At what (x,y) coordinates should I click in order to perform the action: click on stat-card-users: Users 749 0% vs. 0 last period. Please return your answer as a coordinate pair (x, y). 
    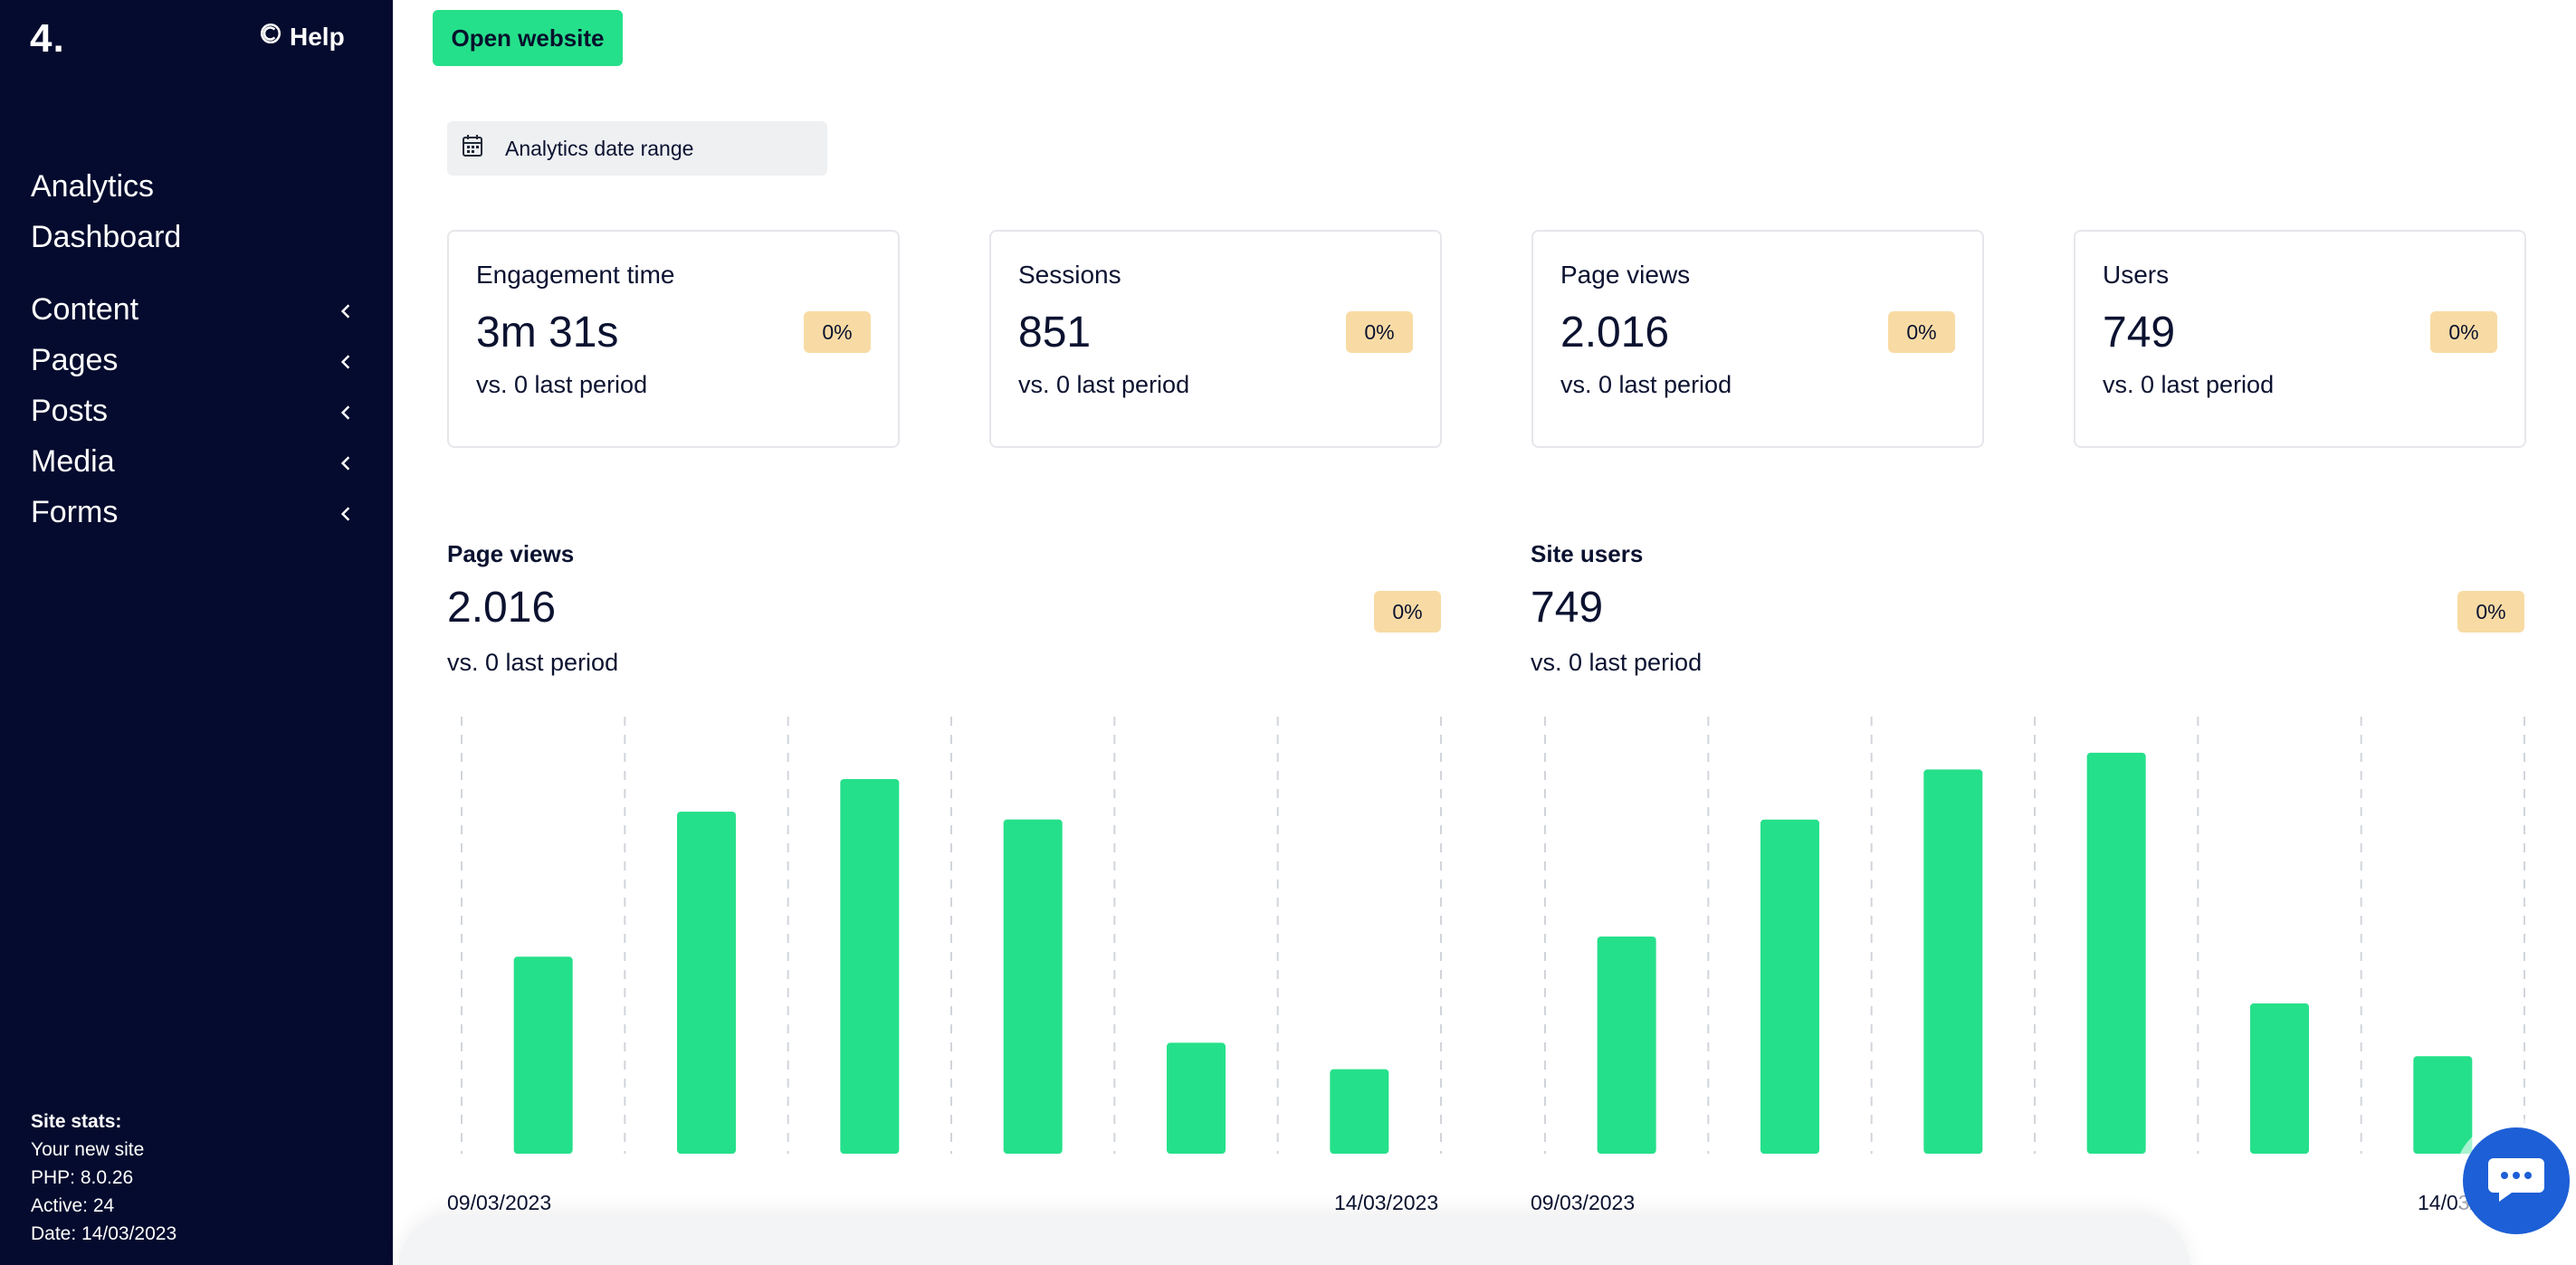
    Looking at the image, I should click on (2300, 339).